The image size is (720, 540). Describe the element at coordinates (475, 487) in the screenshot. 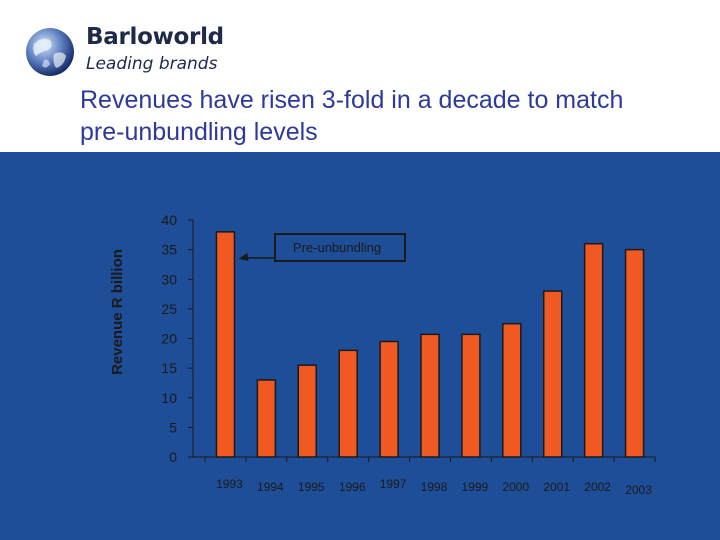

I see `x-tick-label: 1999` at that location.